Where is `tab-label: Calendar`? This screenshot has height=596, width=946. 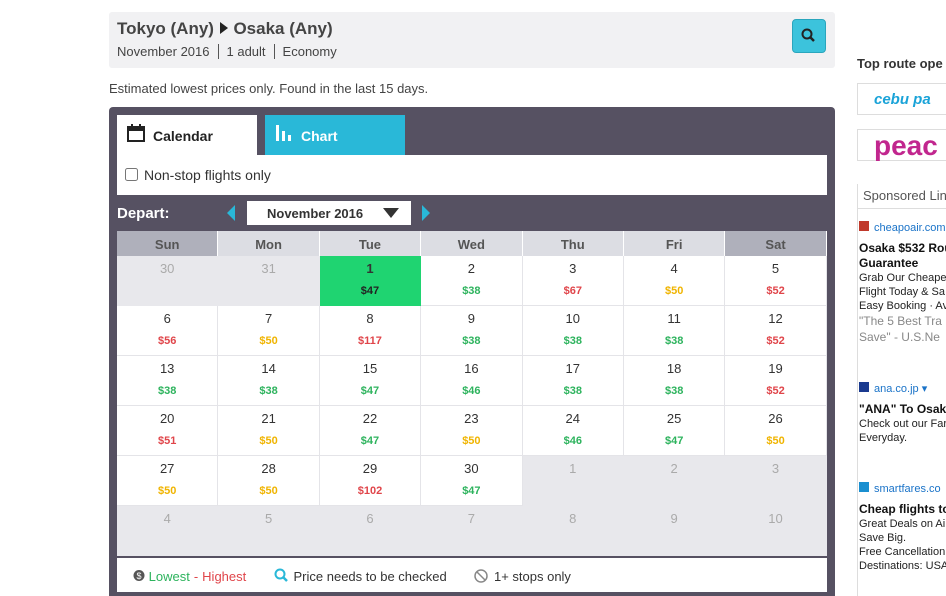
tab-label: Calendar is located at coordinates (183, 136).